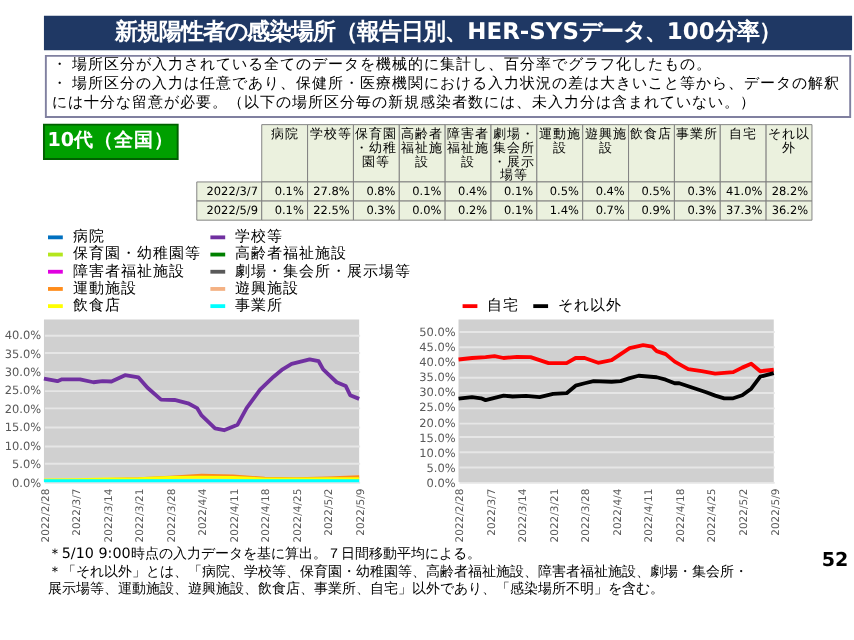 This screenshot has height=640, width=854. Describe the element at coordinates (322, 270) in the screenshot. I see `legend-label: 劇場・集会所・展示場等` at that location.